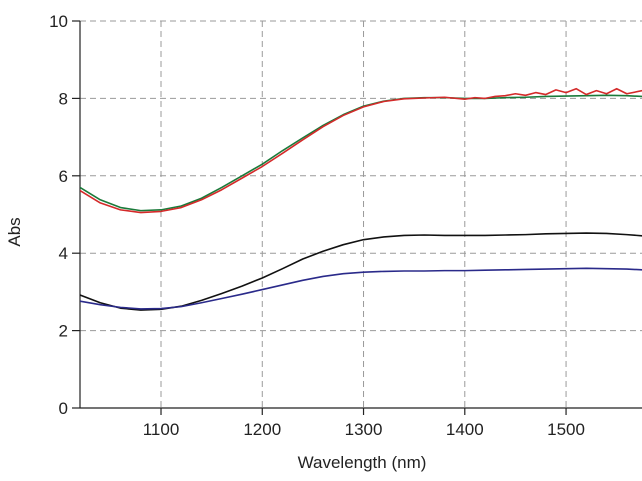  What do you see at coordinates (364, 429) in the screenshot?
I see `x-tick-label: 1300` at bounding box center [364, 429].